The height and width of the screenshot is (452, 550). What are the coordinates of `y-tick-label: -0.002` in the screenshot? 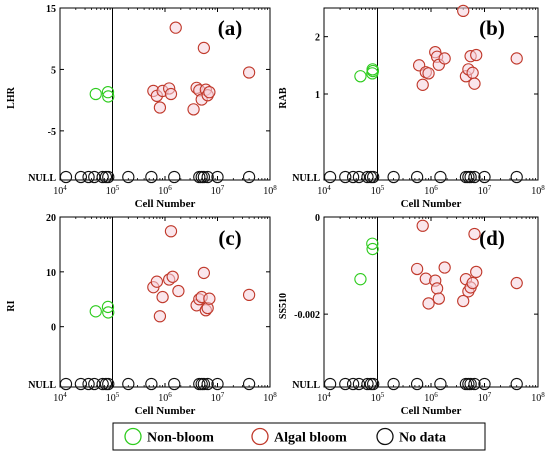 It's located at (307, 315).